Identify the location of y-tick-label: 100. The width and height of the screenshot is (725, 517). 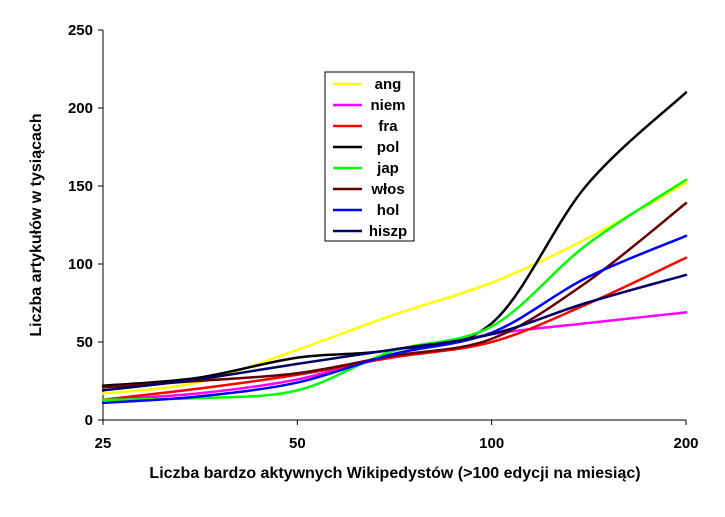
(80, 264).